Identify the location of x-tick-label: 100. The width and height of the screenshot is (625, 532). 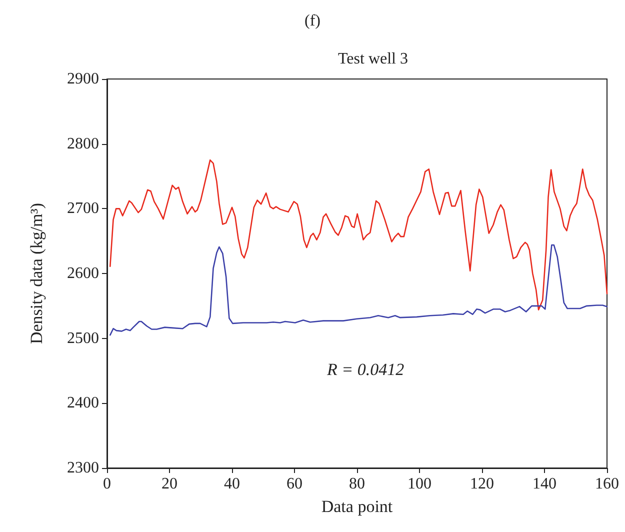
(420, 484).